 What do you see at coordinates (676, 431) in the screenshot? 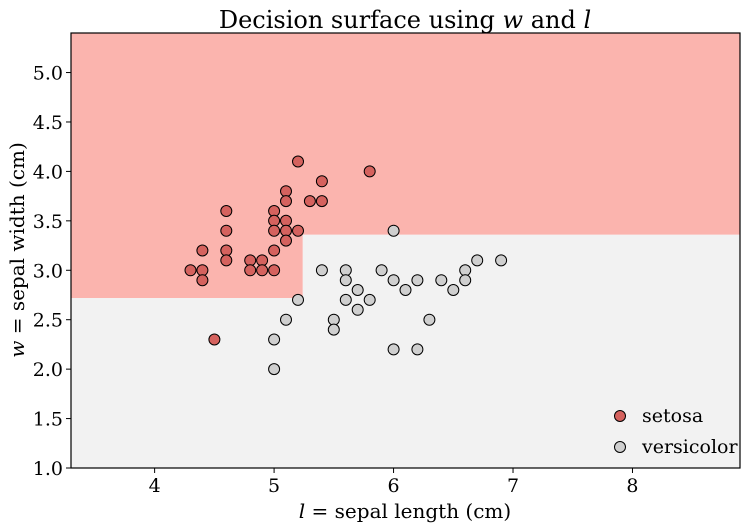
I see `legend: setosa versicolor` at bounding box center [676, 431].